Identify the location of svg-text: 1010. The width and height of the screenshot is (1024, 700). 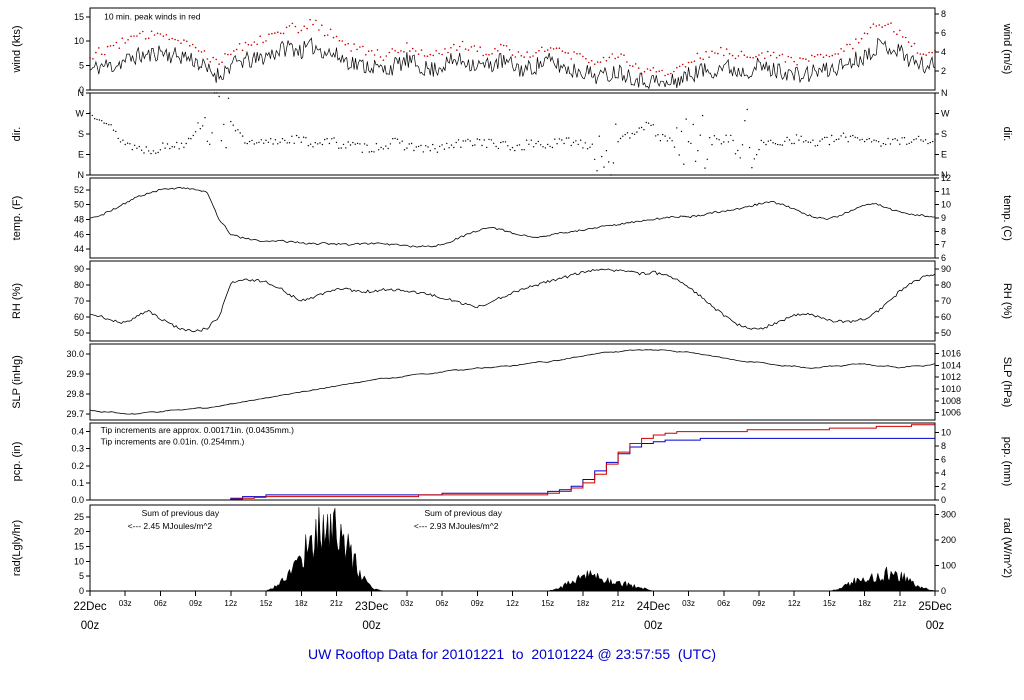
(951, 389).